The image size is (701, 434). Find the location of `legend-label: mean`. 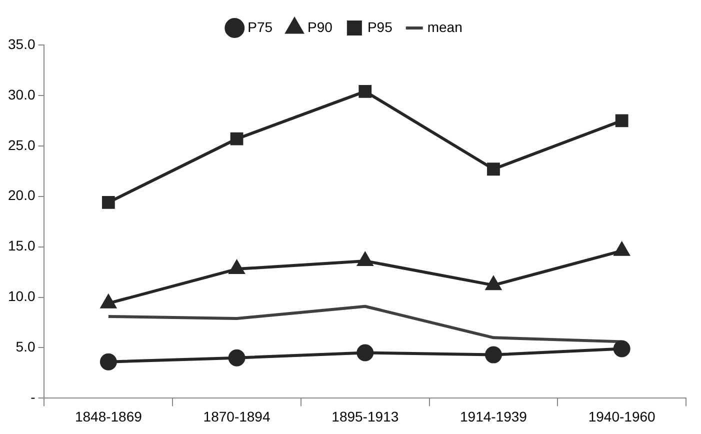

legend-label: mean is located at coordinates (444, 26).